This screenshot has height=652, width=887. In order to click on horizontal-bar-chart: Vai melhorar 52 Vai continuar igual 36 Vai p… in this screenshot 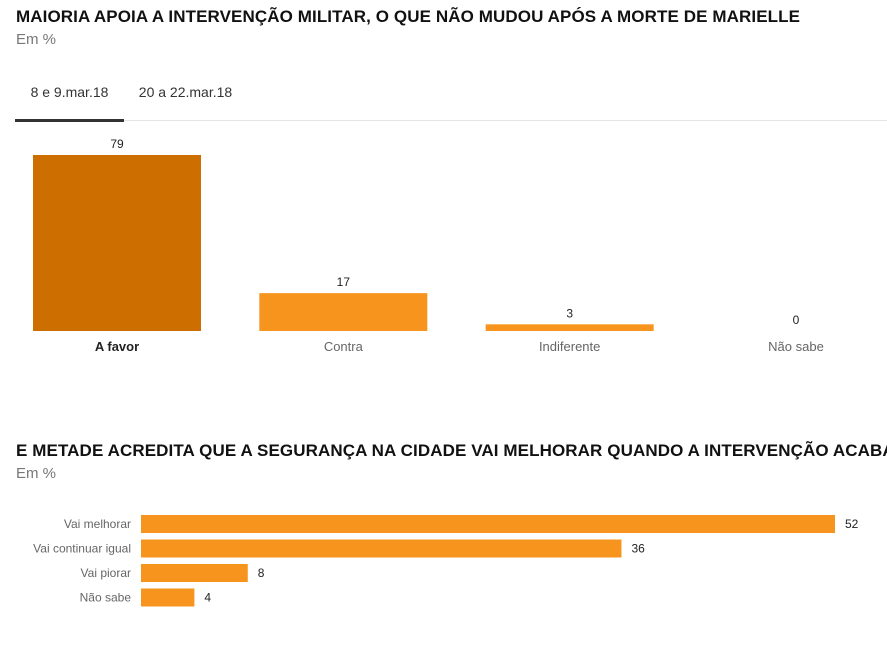, I will do `click(446, 561)`.